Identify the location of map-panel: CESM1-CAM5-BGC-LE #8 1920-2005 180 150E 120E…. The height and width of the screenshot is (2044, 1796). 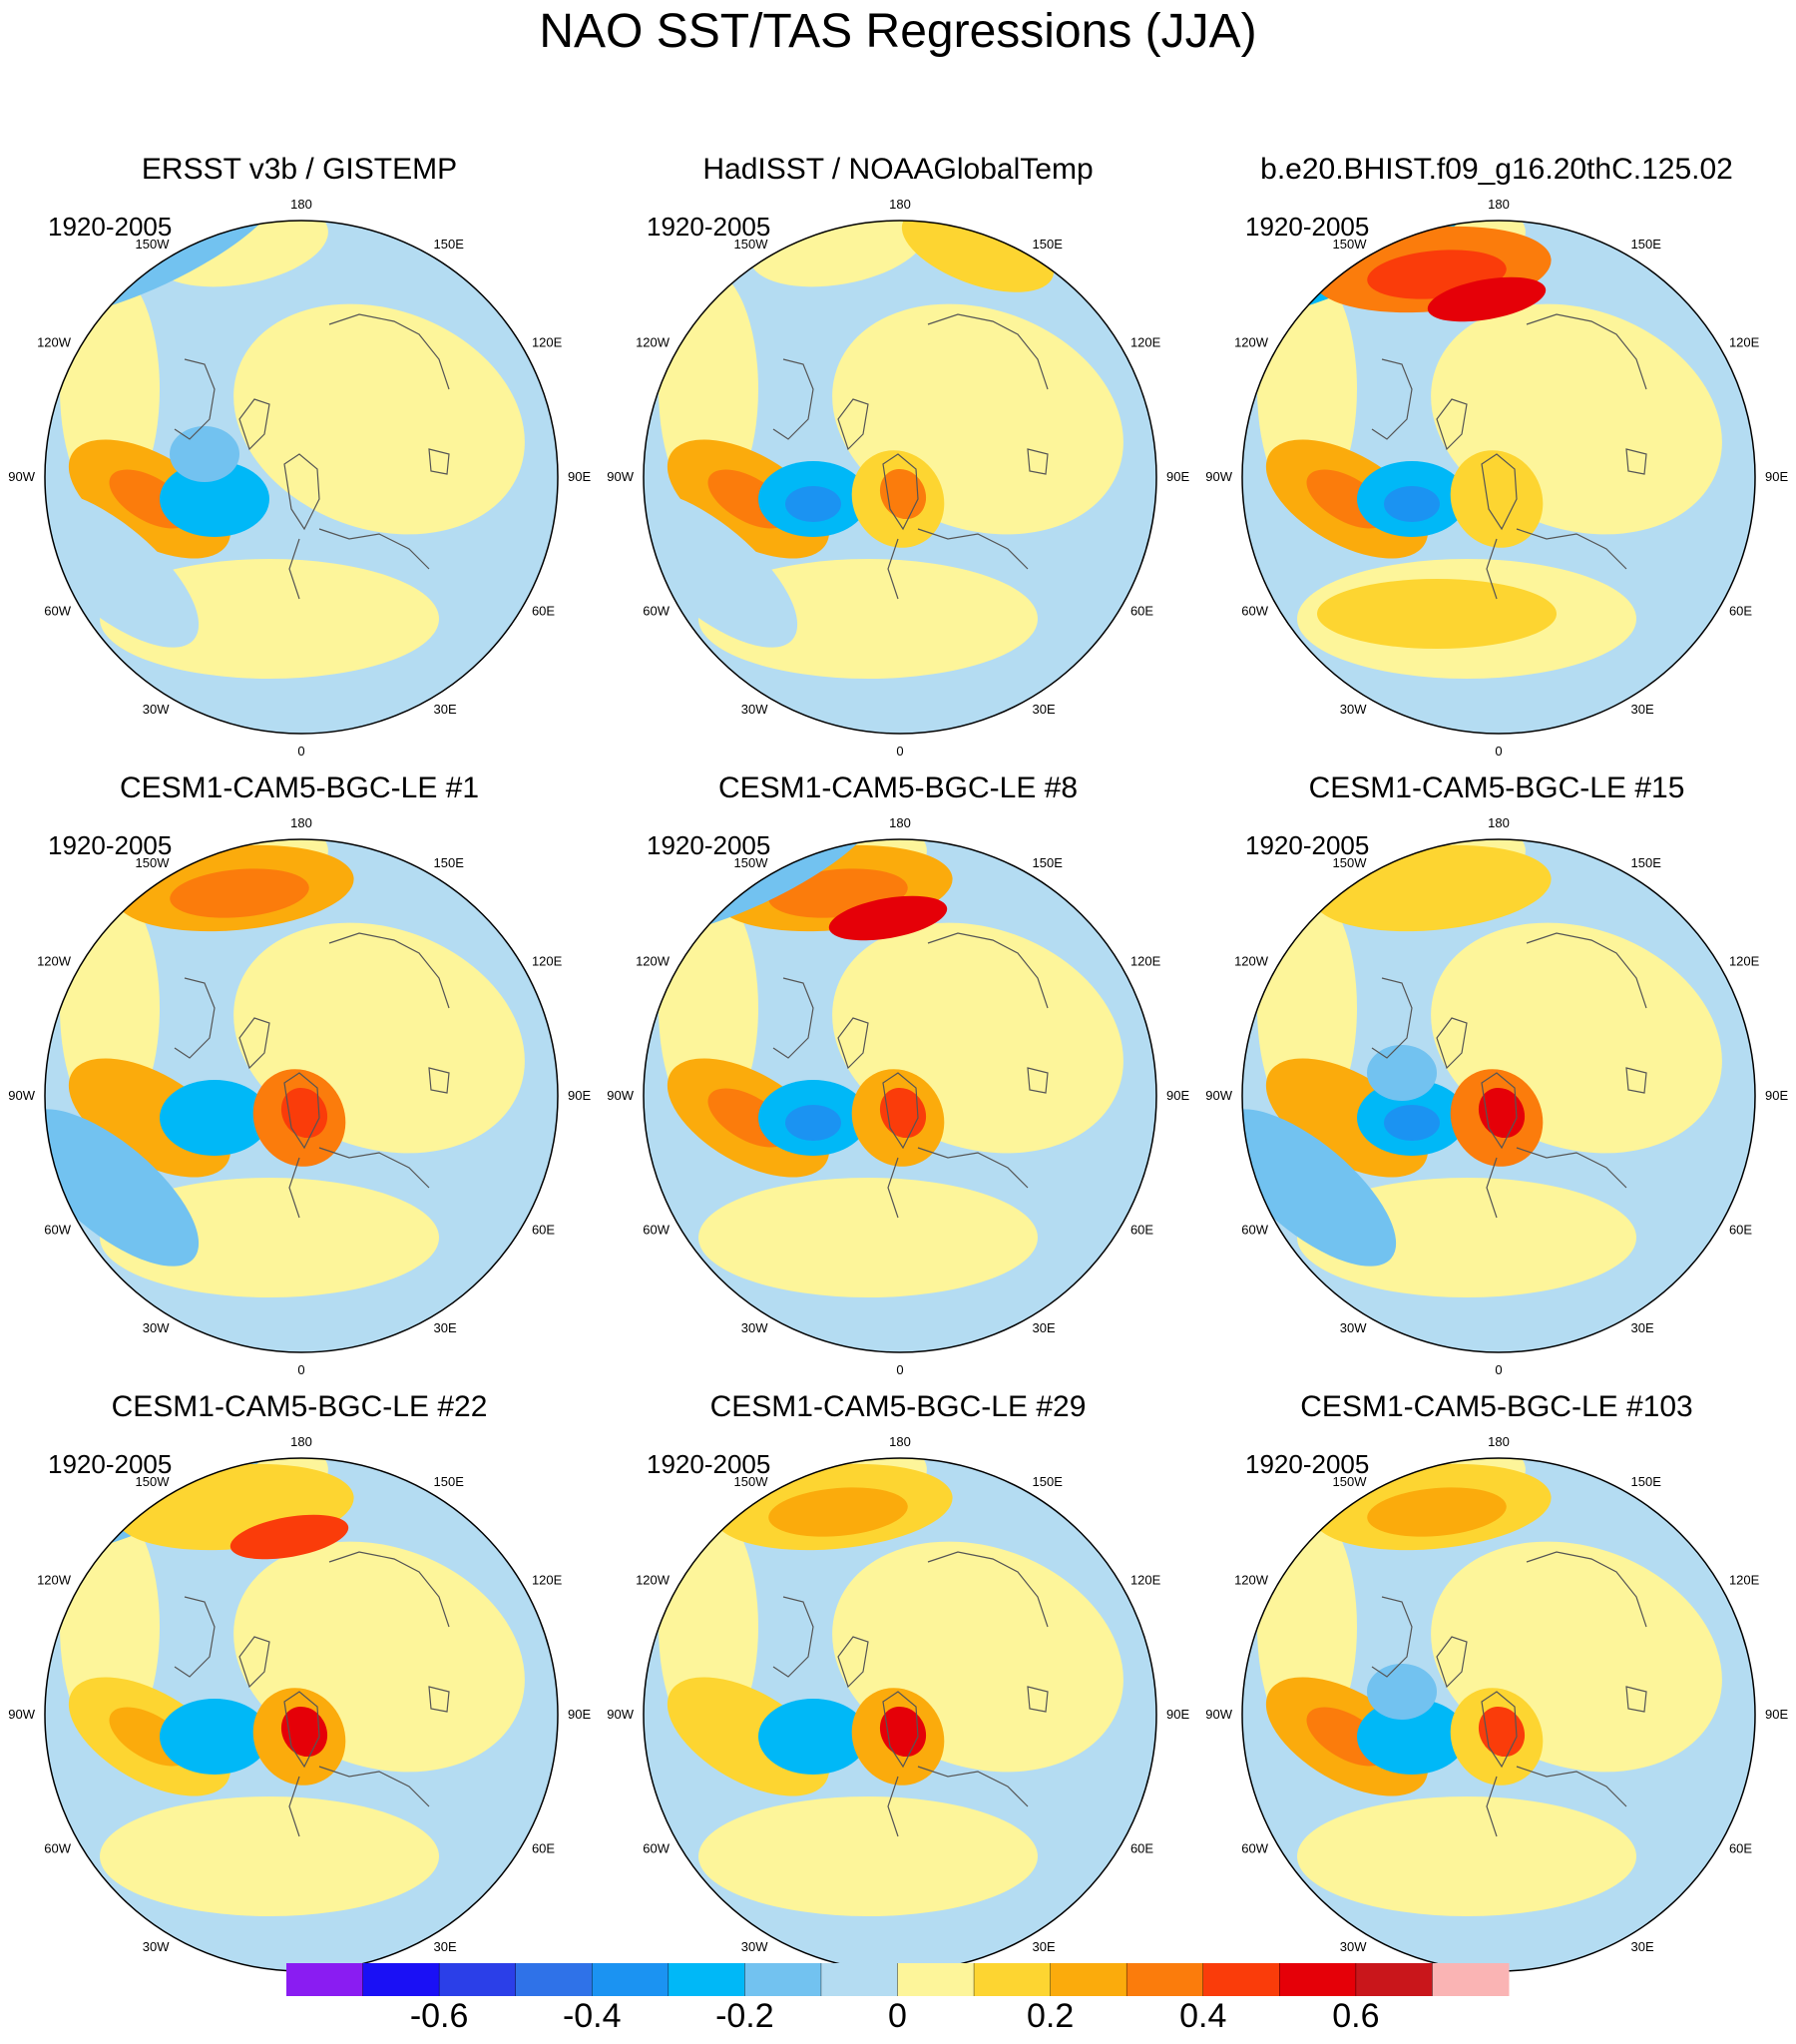
(898, 1028).